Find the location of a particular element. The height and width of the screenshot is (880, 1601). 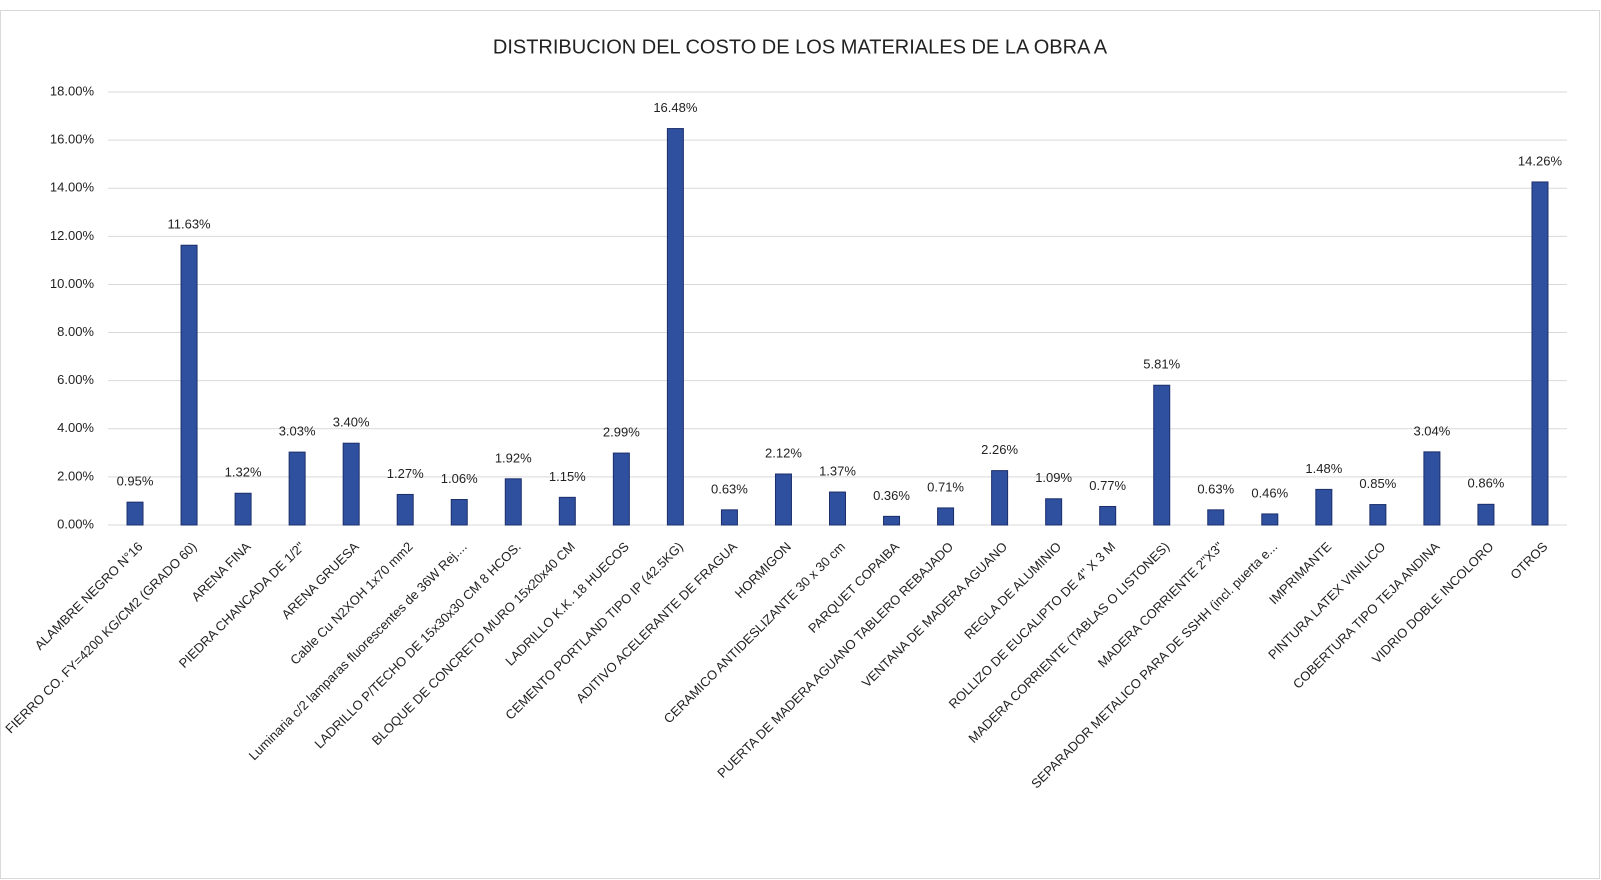

value-label: 1.06% is located at coordinates (459, 478).